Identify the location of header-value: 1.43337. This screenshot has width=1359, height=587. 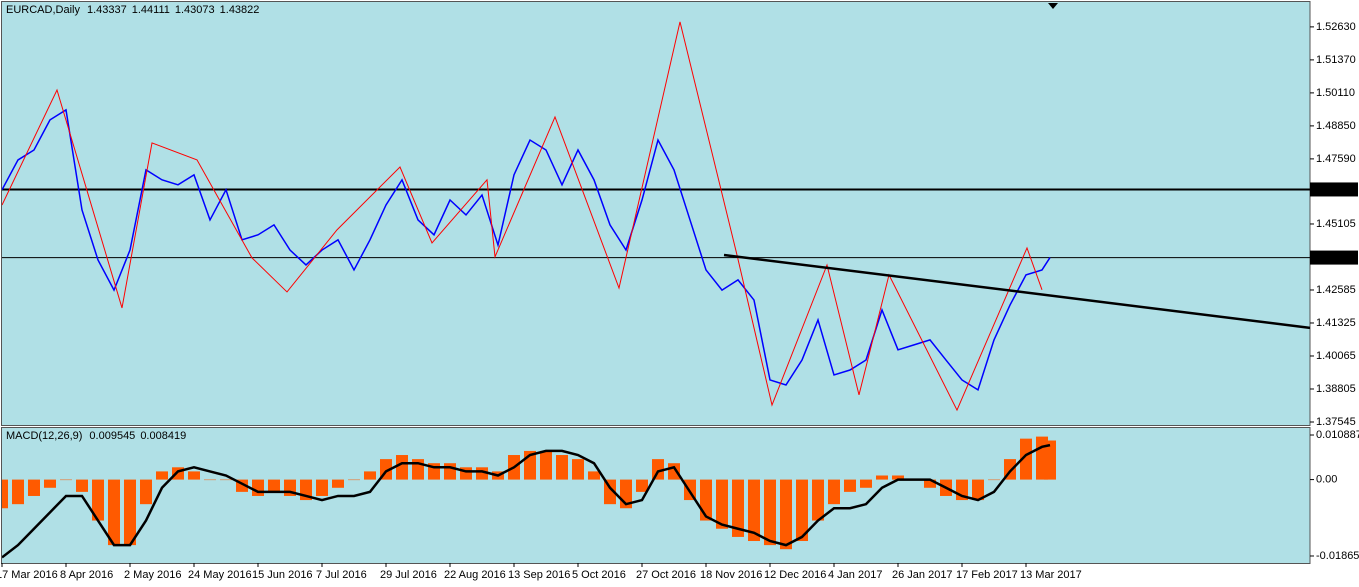
(107, 10).